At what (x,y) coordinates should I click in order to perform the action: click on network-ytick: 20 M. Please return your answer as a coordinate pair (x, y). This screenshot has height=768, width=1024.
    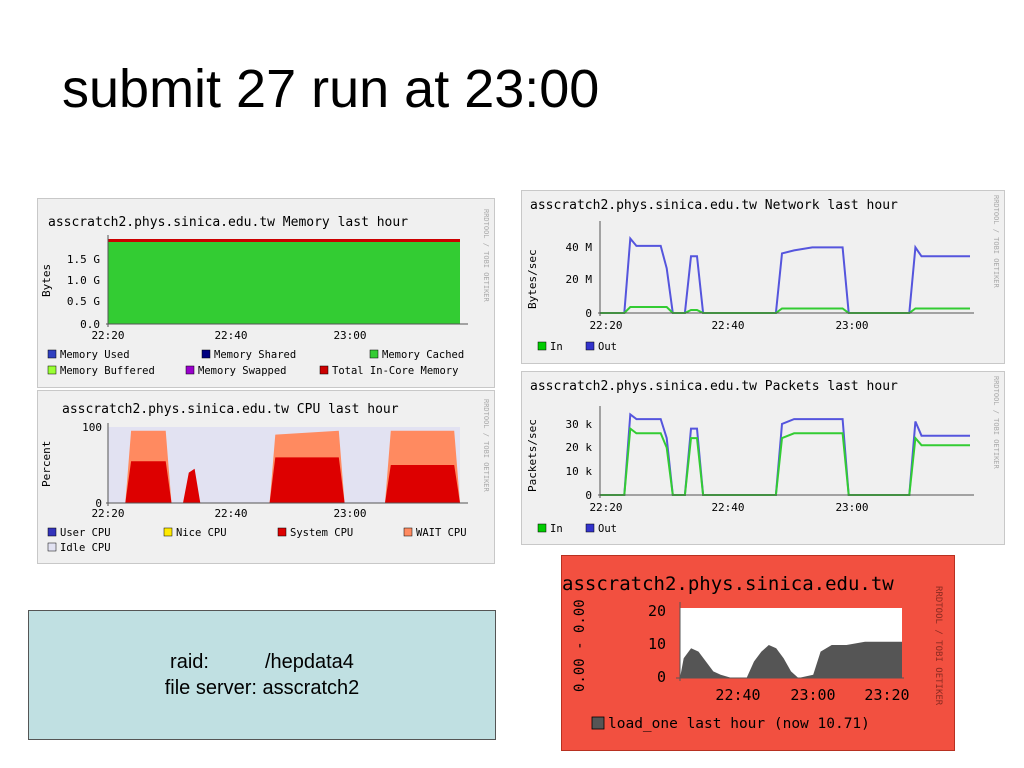
    Looking at the image, I should click on (579, 279).